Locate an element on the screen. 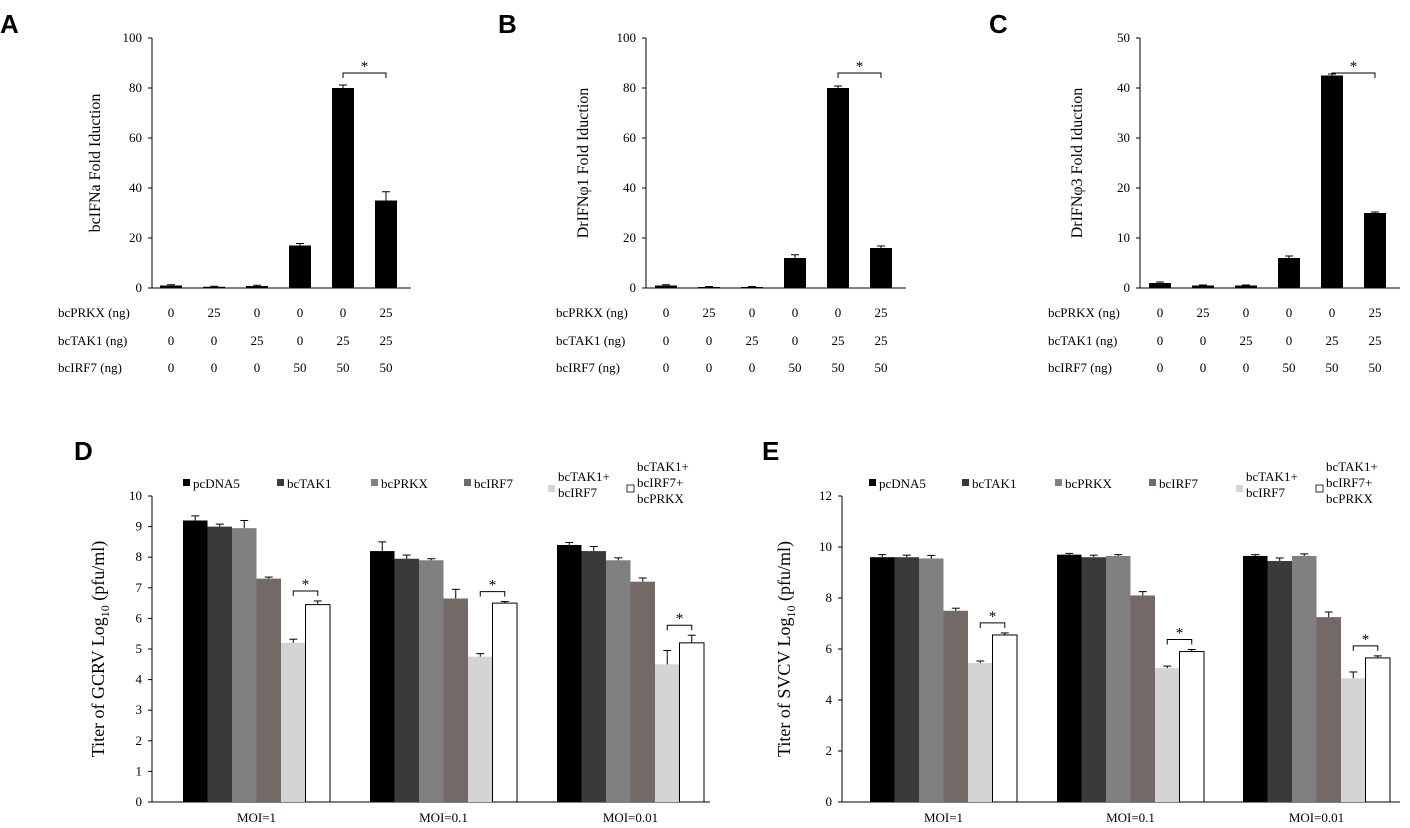 This screenshot has width=1410, height=828. row-label: bcIRF7 (ng) is located at coordinates (588, 367).